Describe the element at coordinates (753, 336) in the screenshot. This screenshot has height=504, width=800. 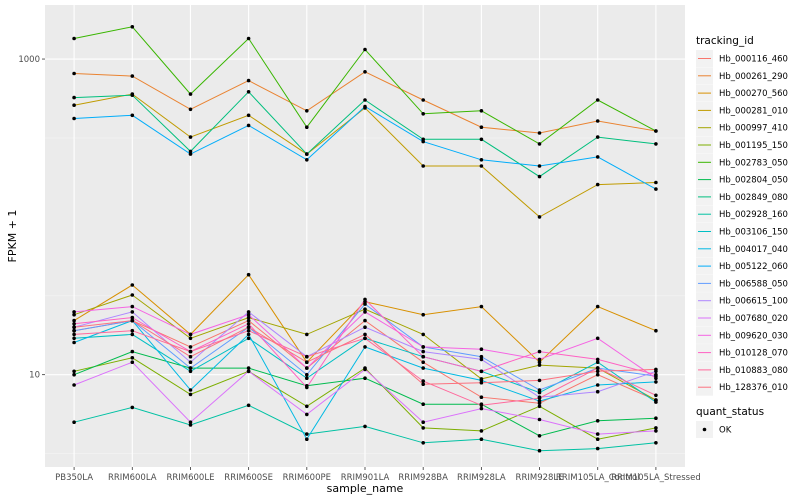
I see `legend-label: Hb_009620_030` at that location.